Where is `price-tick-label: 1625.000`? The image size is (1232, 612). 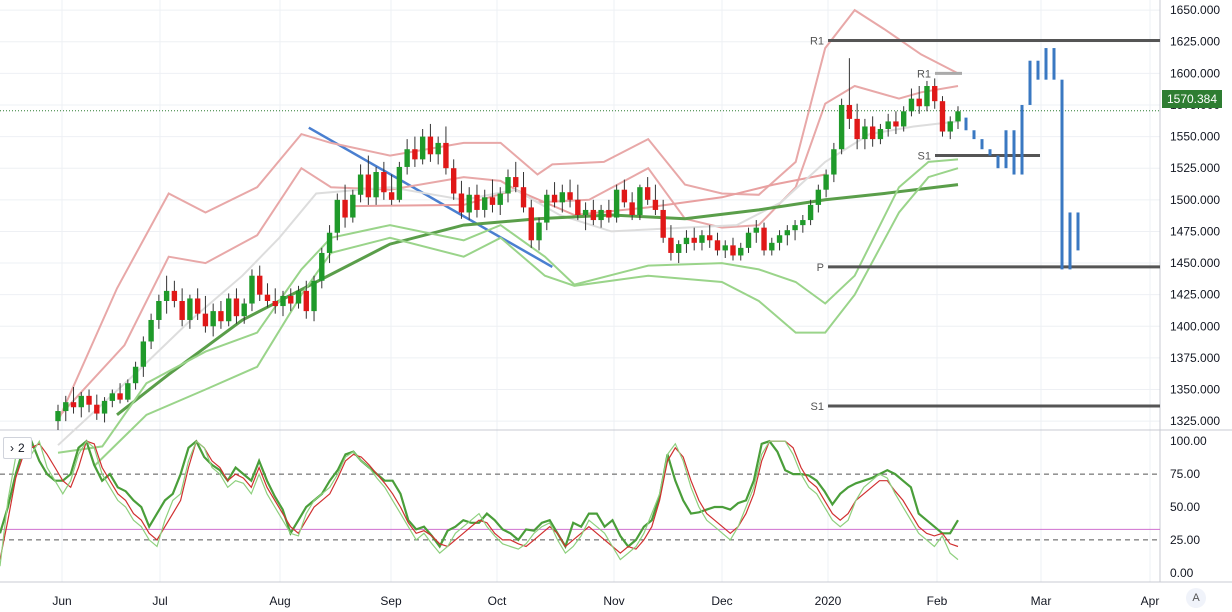 price-tick-label: 1625.000 is located at coordinates (1195, 42).